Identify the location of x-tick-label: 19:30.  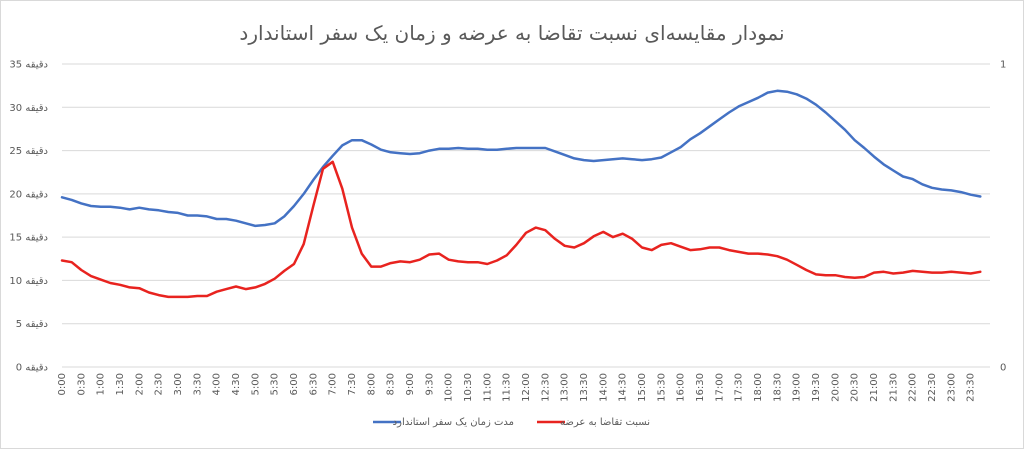
(816, 387).